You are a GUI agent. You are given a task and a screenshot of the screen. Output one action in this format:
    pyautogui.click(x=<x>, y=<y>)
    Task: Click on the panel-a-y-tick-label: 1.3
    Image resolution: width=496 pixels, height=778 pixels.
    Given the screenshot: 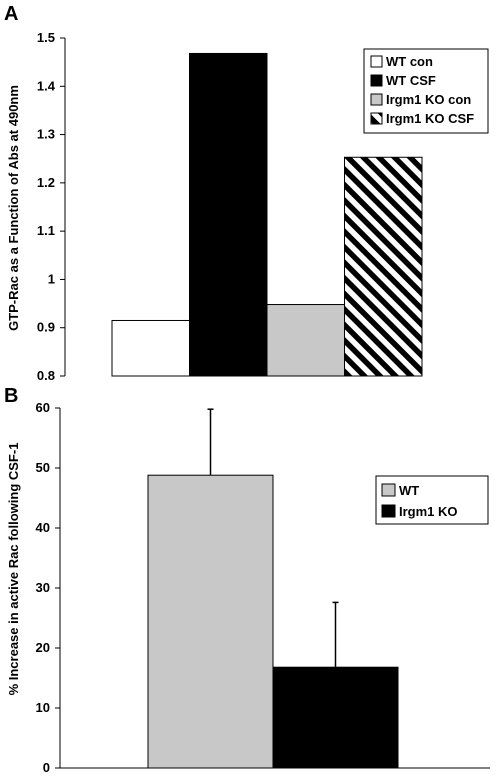 What is the action you would take?
    pyautogui.click(x=46, y=134)
    